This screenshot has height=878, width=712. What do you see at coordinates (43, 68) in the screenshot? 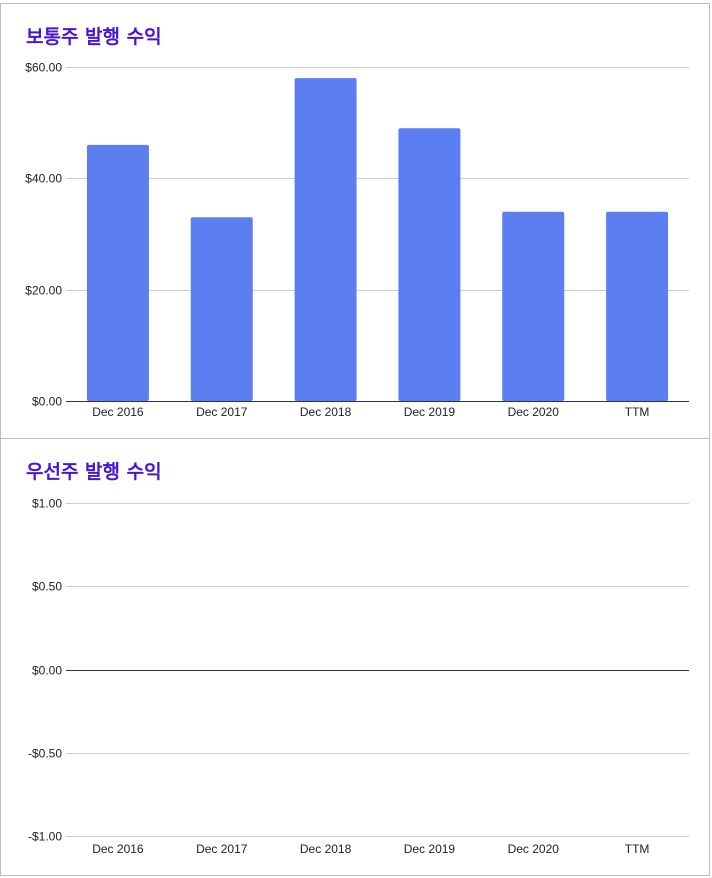
I see `y-tick-label: $60.00` at bounding box center [43, 68].